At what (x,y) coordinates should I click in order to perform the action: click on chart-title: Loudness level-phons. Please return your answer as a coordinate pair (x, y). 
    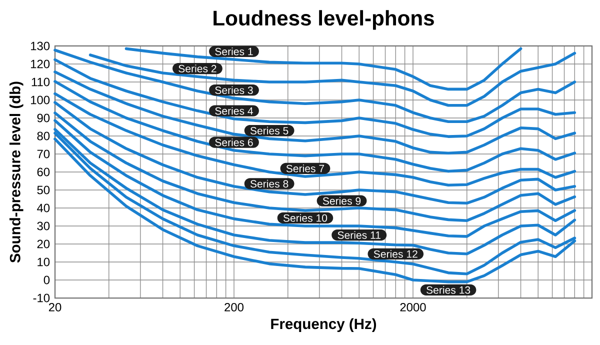
    Looking at the image, I should click on (324, 20).